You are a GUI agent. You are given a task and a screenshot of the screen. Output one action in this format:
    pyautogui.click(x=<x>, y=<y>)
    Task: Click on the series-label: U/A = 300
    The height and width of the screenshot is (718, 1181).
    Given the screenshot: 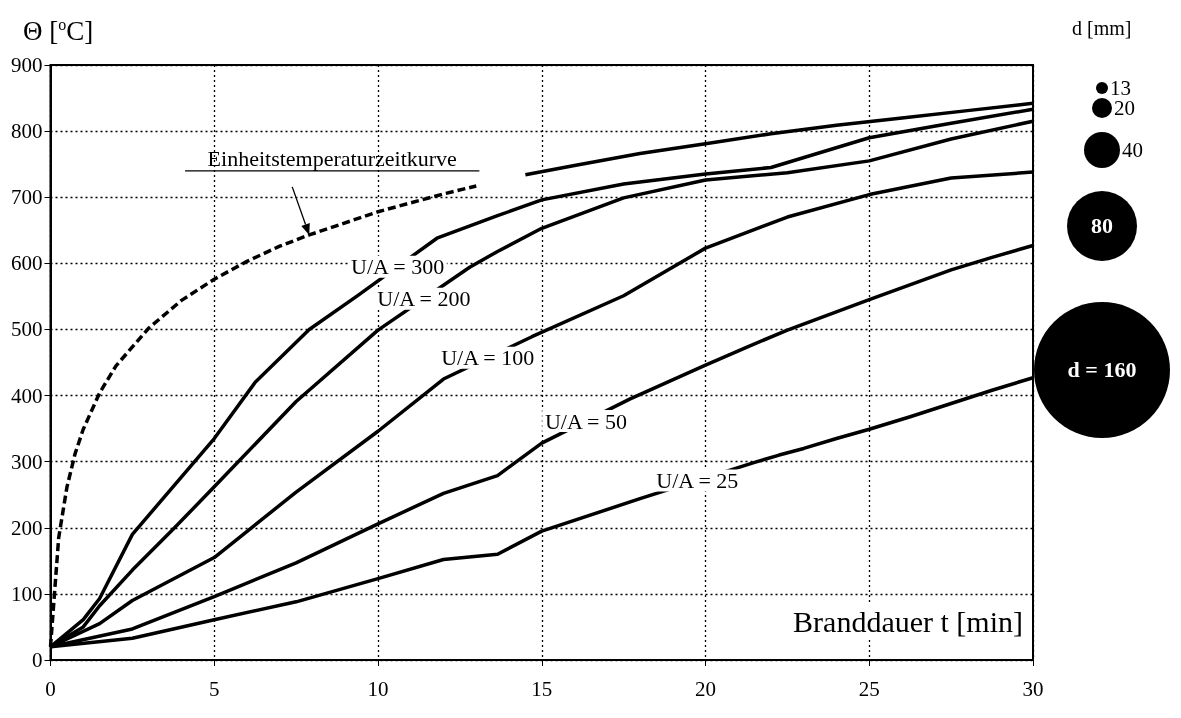 What is the action you would take?
    pyautogui.click(x=398, y=267)
    